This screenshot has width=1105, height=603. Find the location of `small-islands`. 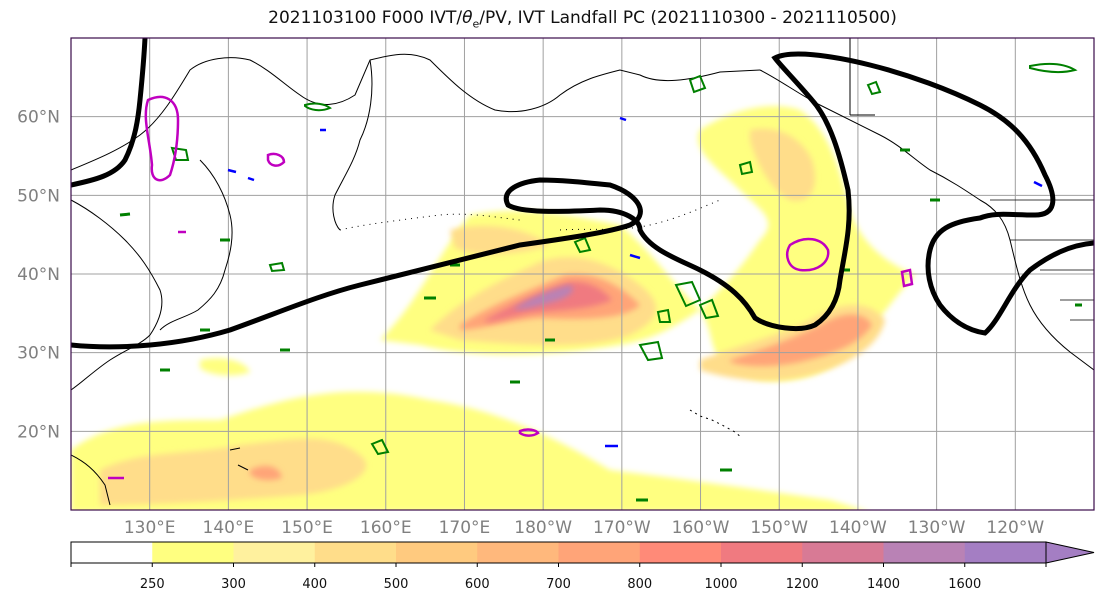

small-islands is located at coordinates (239, 459).